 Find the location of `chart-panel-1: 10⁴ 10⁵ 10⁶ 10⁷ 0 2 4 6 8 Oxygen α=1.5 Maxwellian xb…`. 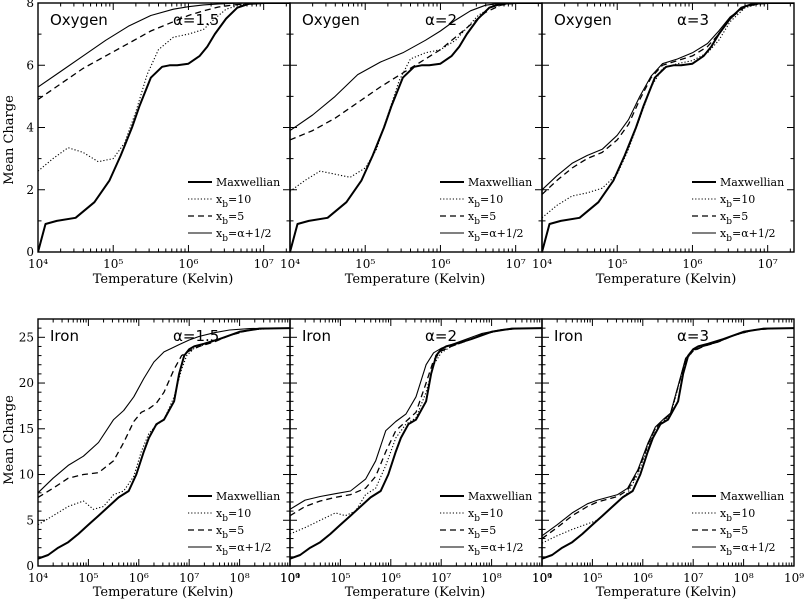

chart-panel-1: 10⁴ 10⁵ 10⁶ 10⁷ 0 2 4 6 8 Oxygen α=1.5 Maxwellian xb… is located at coordinates (158, 135).